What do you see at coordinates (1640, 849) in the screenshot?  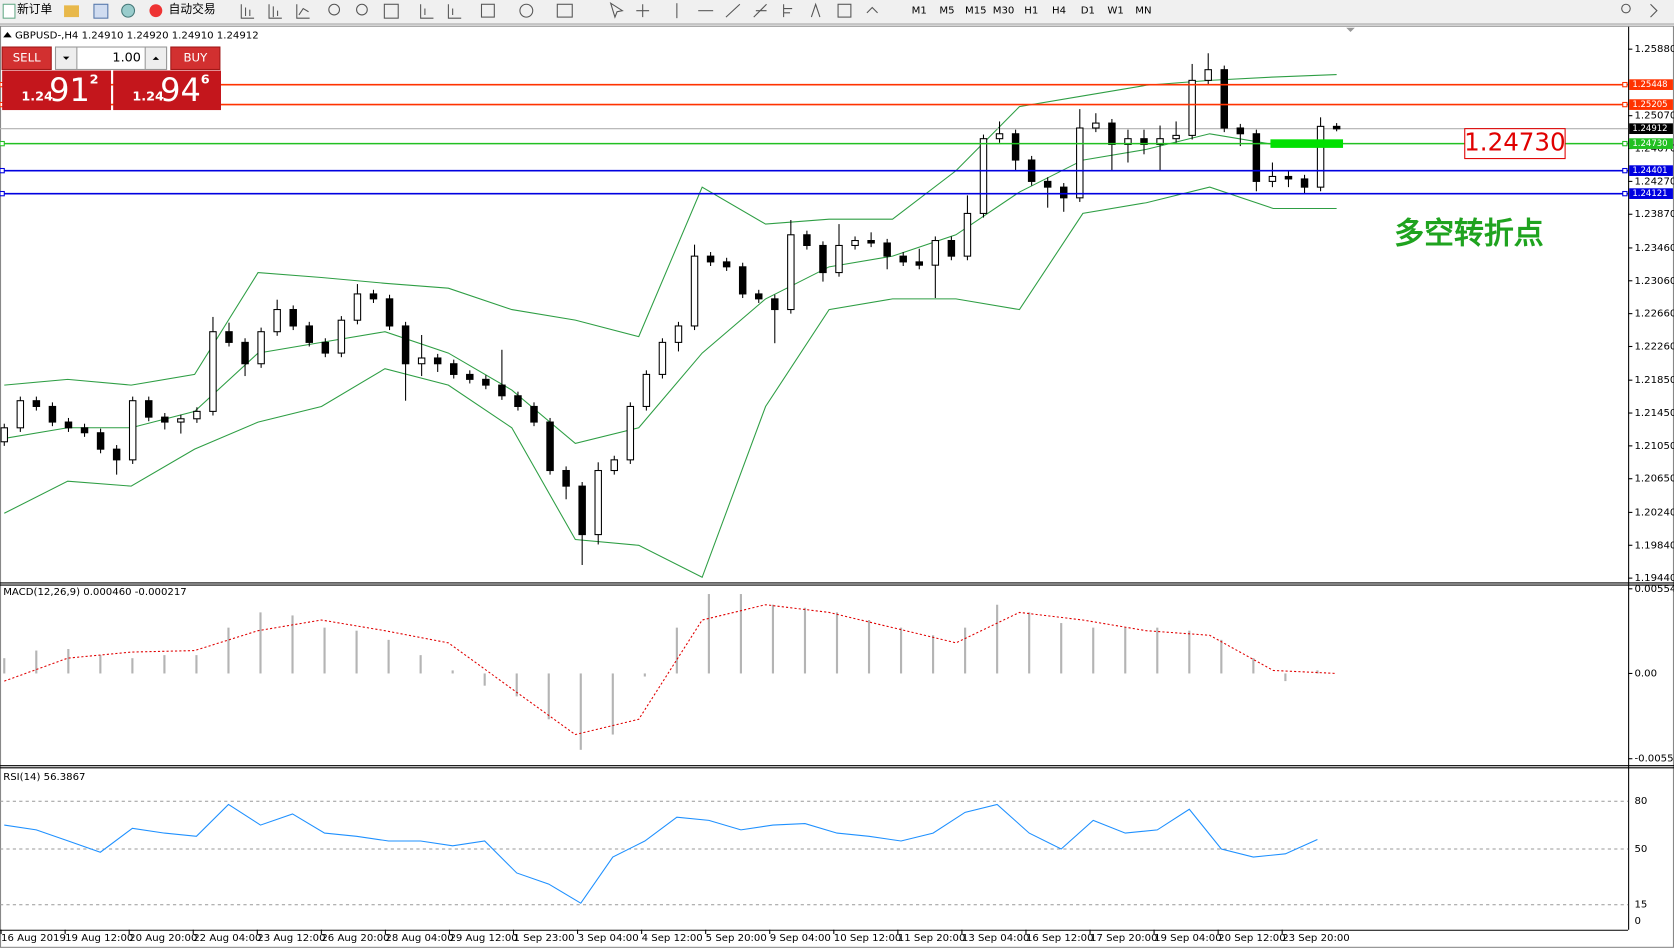 I see `y-tick-label: 50` at bounding box center [1640, 849].